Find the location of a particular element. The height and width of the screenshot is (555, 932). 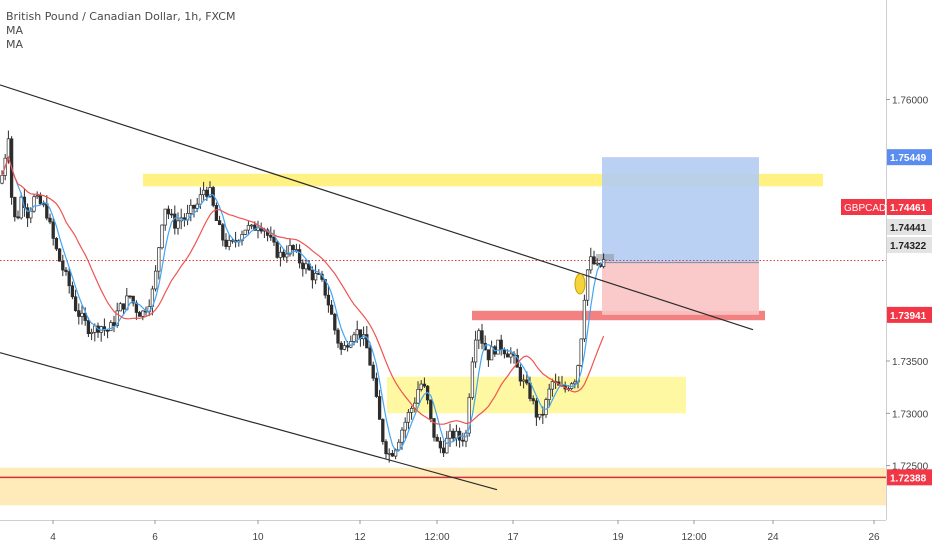

price-label-symbol: 1.74461 GBPCAD is located at coordinates (886, 207).